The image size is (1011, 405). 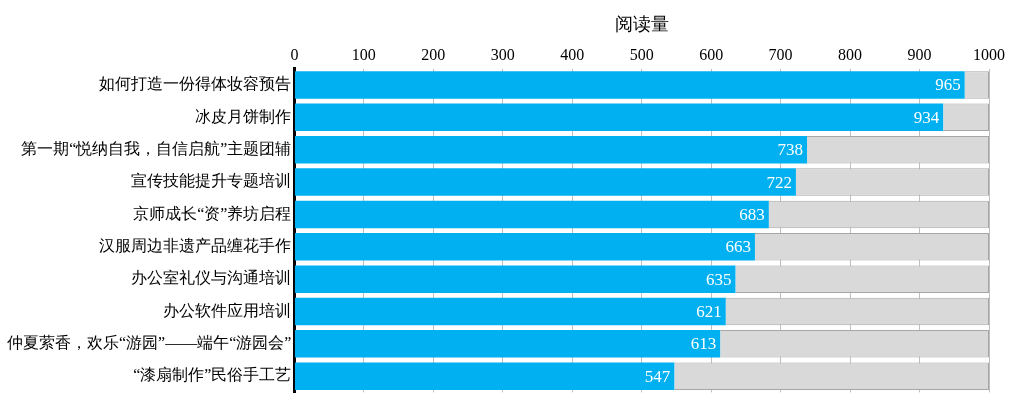 What do you see at coordinates (433, 55) in the screenshot?
I see `x-tick-label: 200` at bounding box center [433, 55].